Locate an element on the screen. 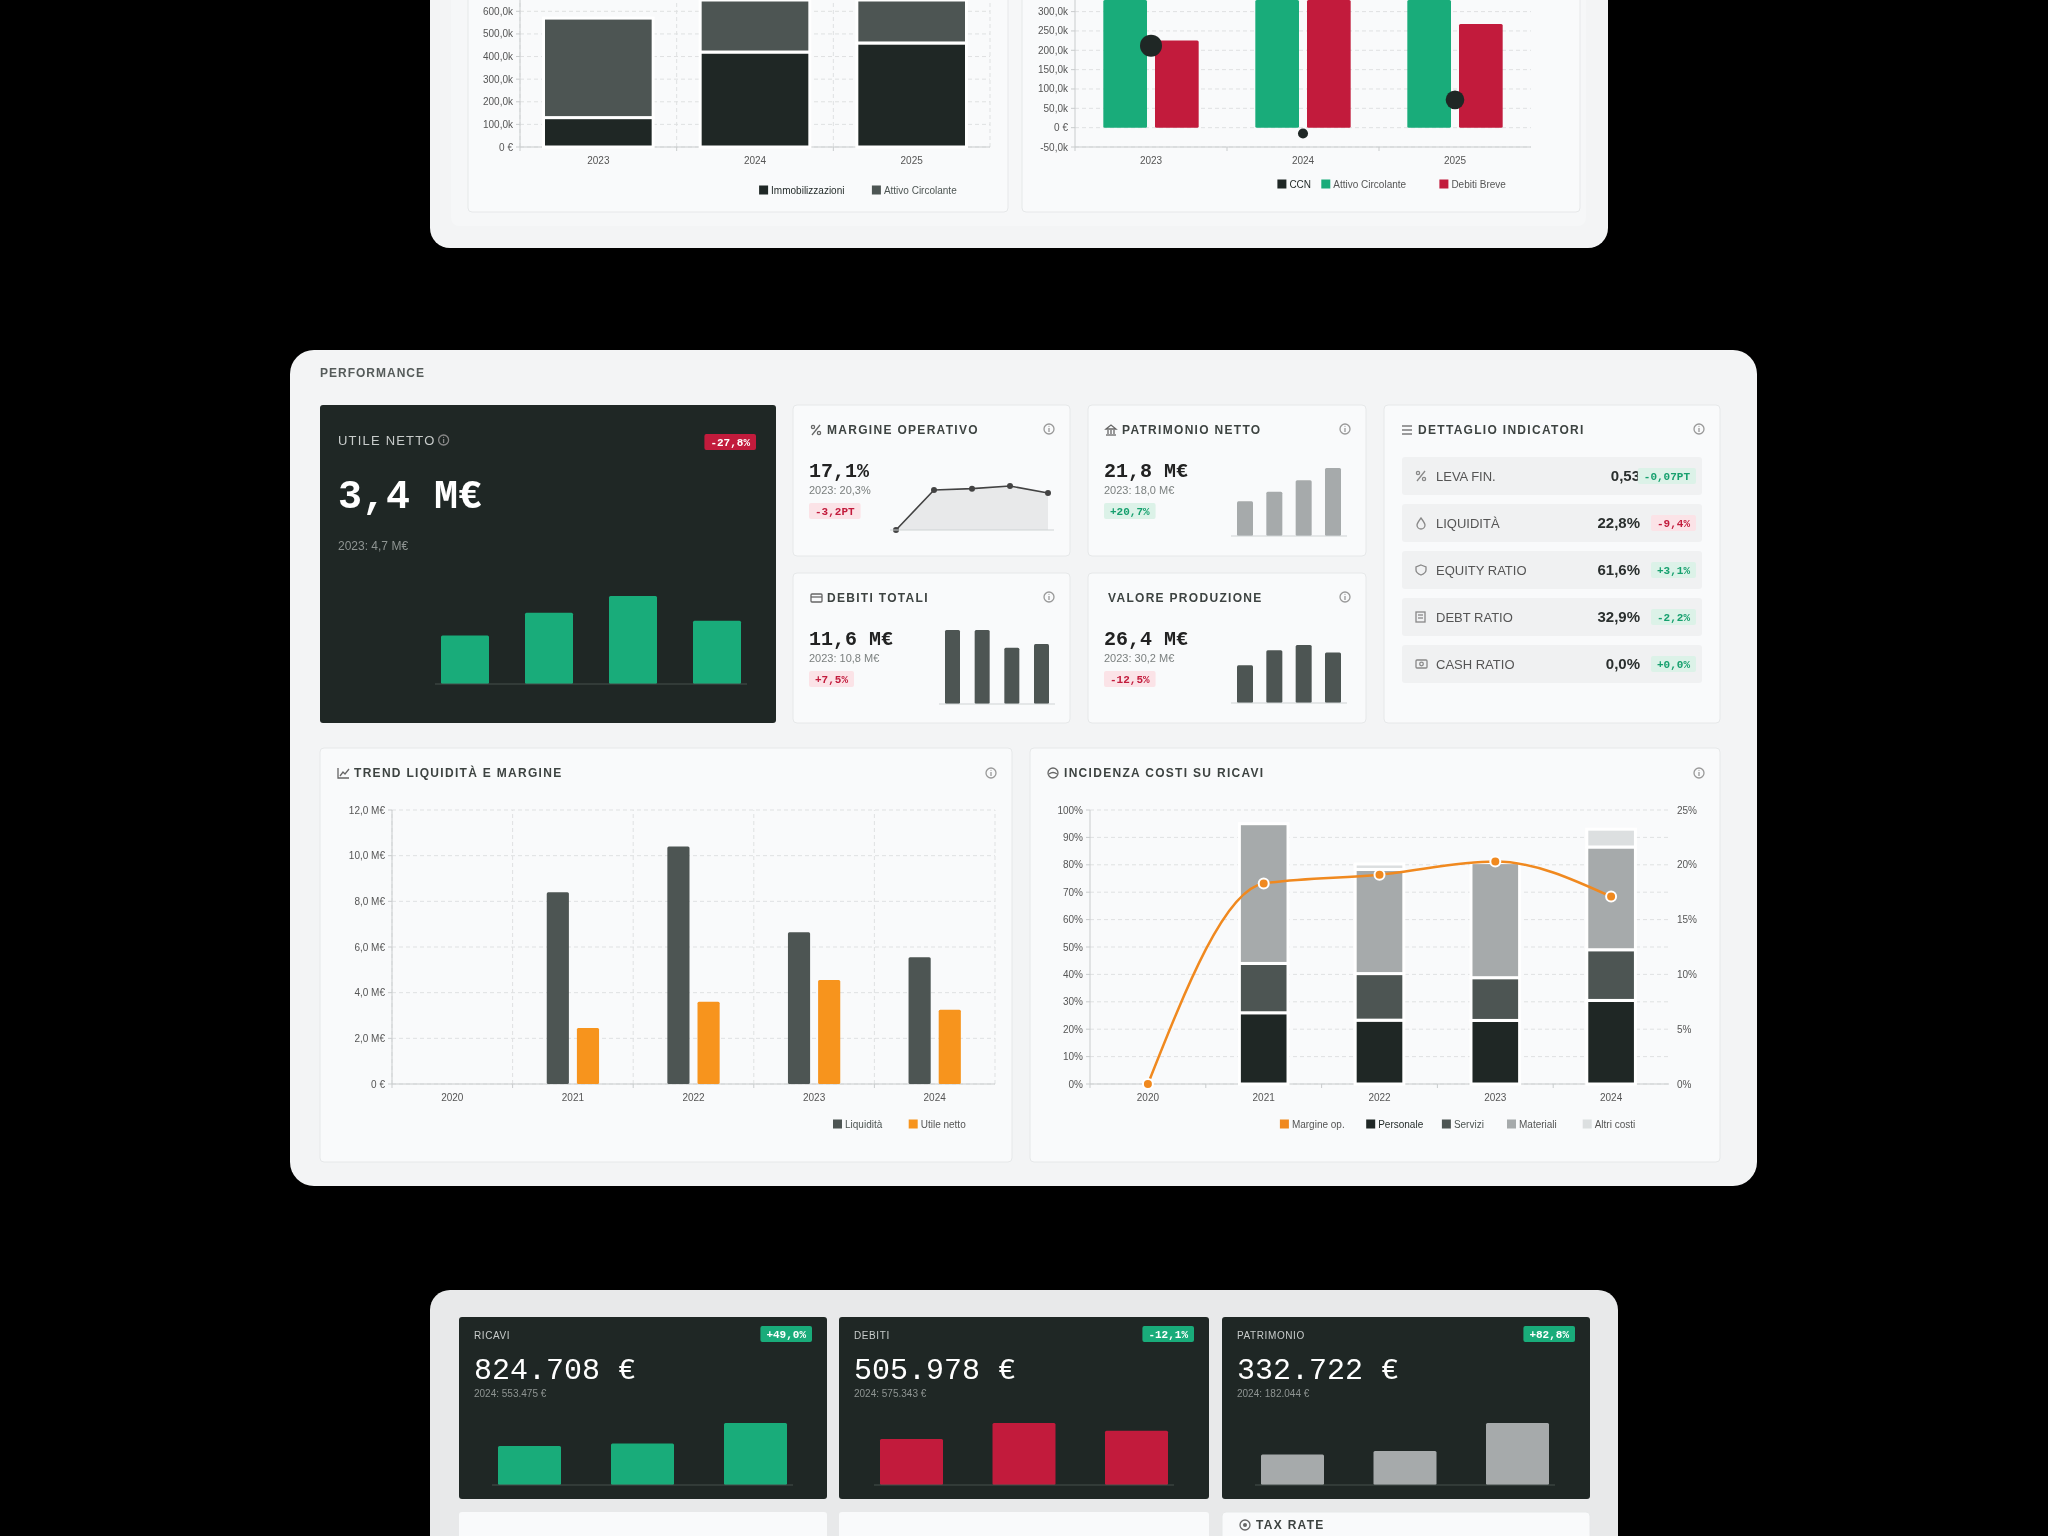 Image resolution: width=2048 pixels, height=1536 pixels. y-tick-label: 60% is located at coordinates (1073, 920).